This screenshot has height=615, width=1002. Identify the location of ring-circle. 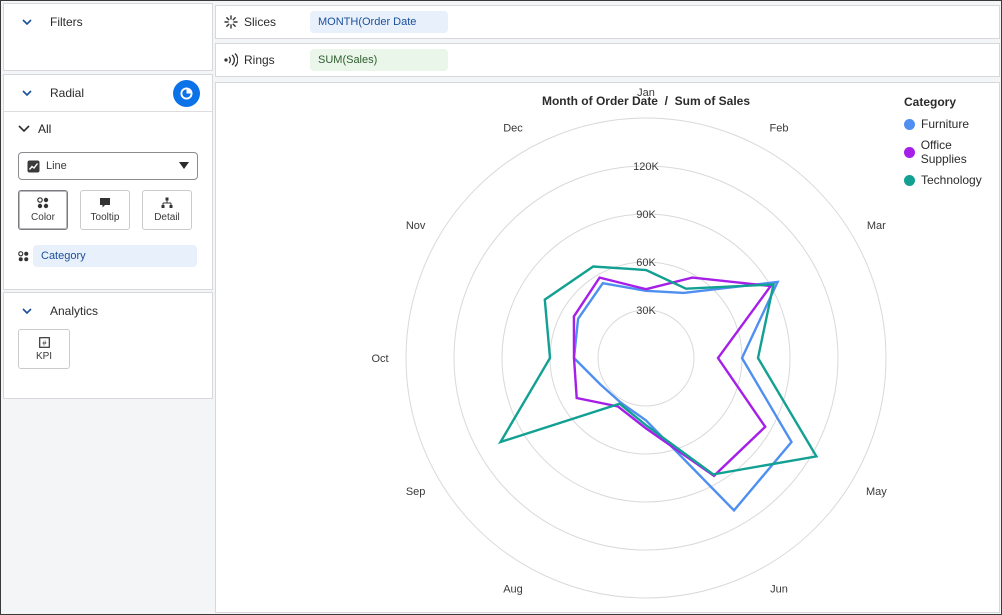
(646, 358).